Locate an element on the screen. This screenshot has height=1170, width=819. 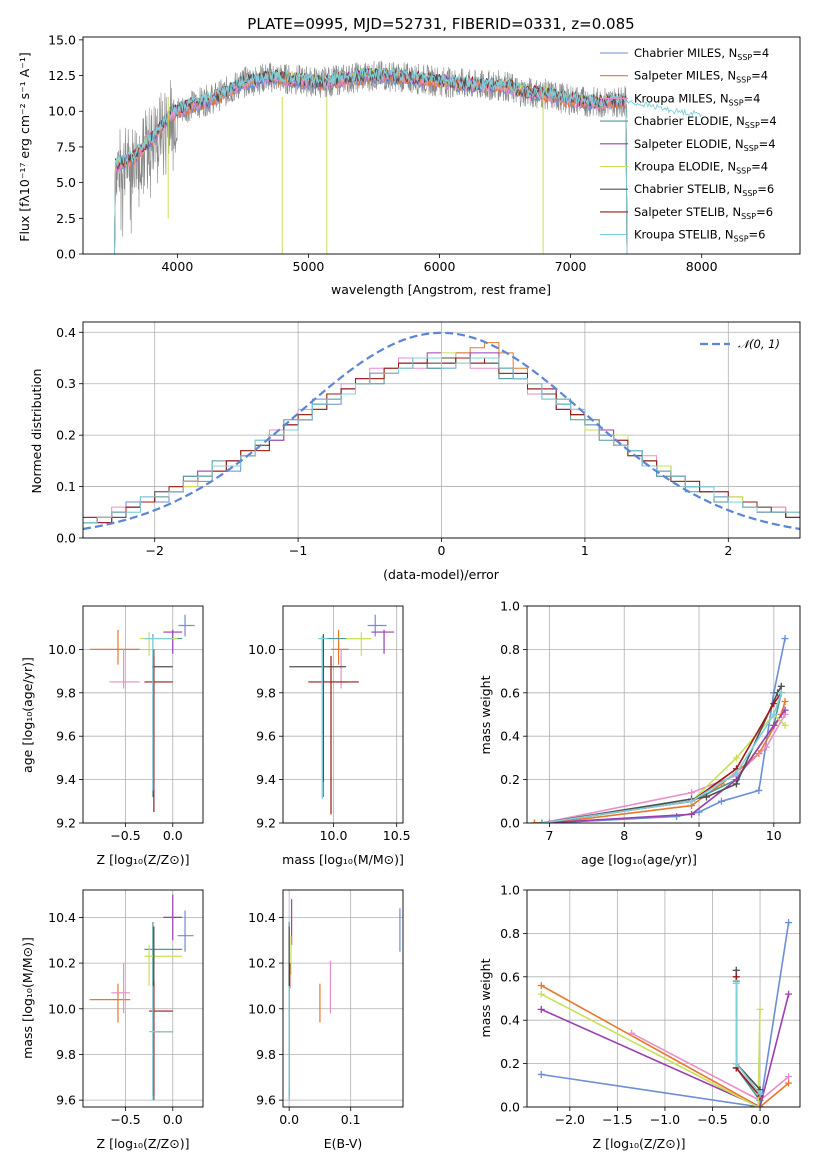
massweight-vs-age-ytick-label: 0.8 is located at coordinates (510, 649).